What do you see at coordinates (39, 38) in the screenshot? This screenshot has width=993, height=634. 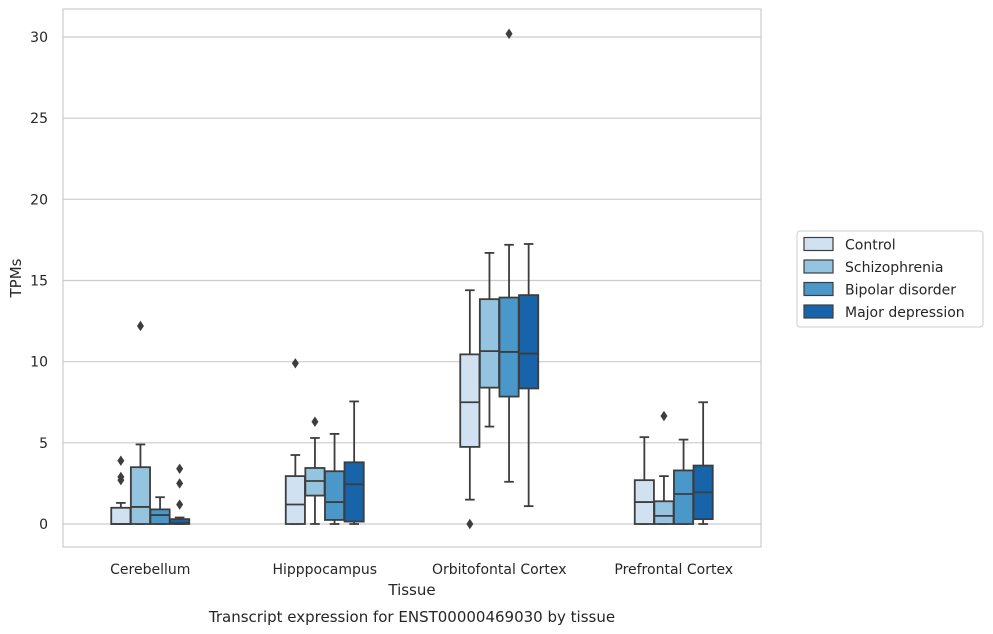 I see `y-tick-label: 30` at bounding box center [39, 38].